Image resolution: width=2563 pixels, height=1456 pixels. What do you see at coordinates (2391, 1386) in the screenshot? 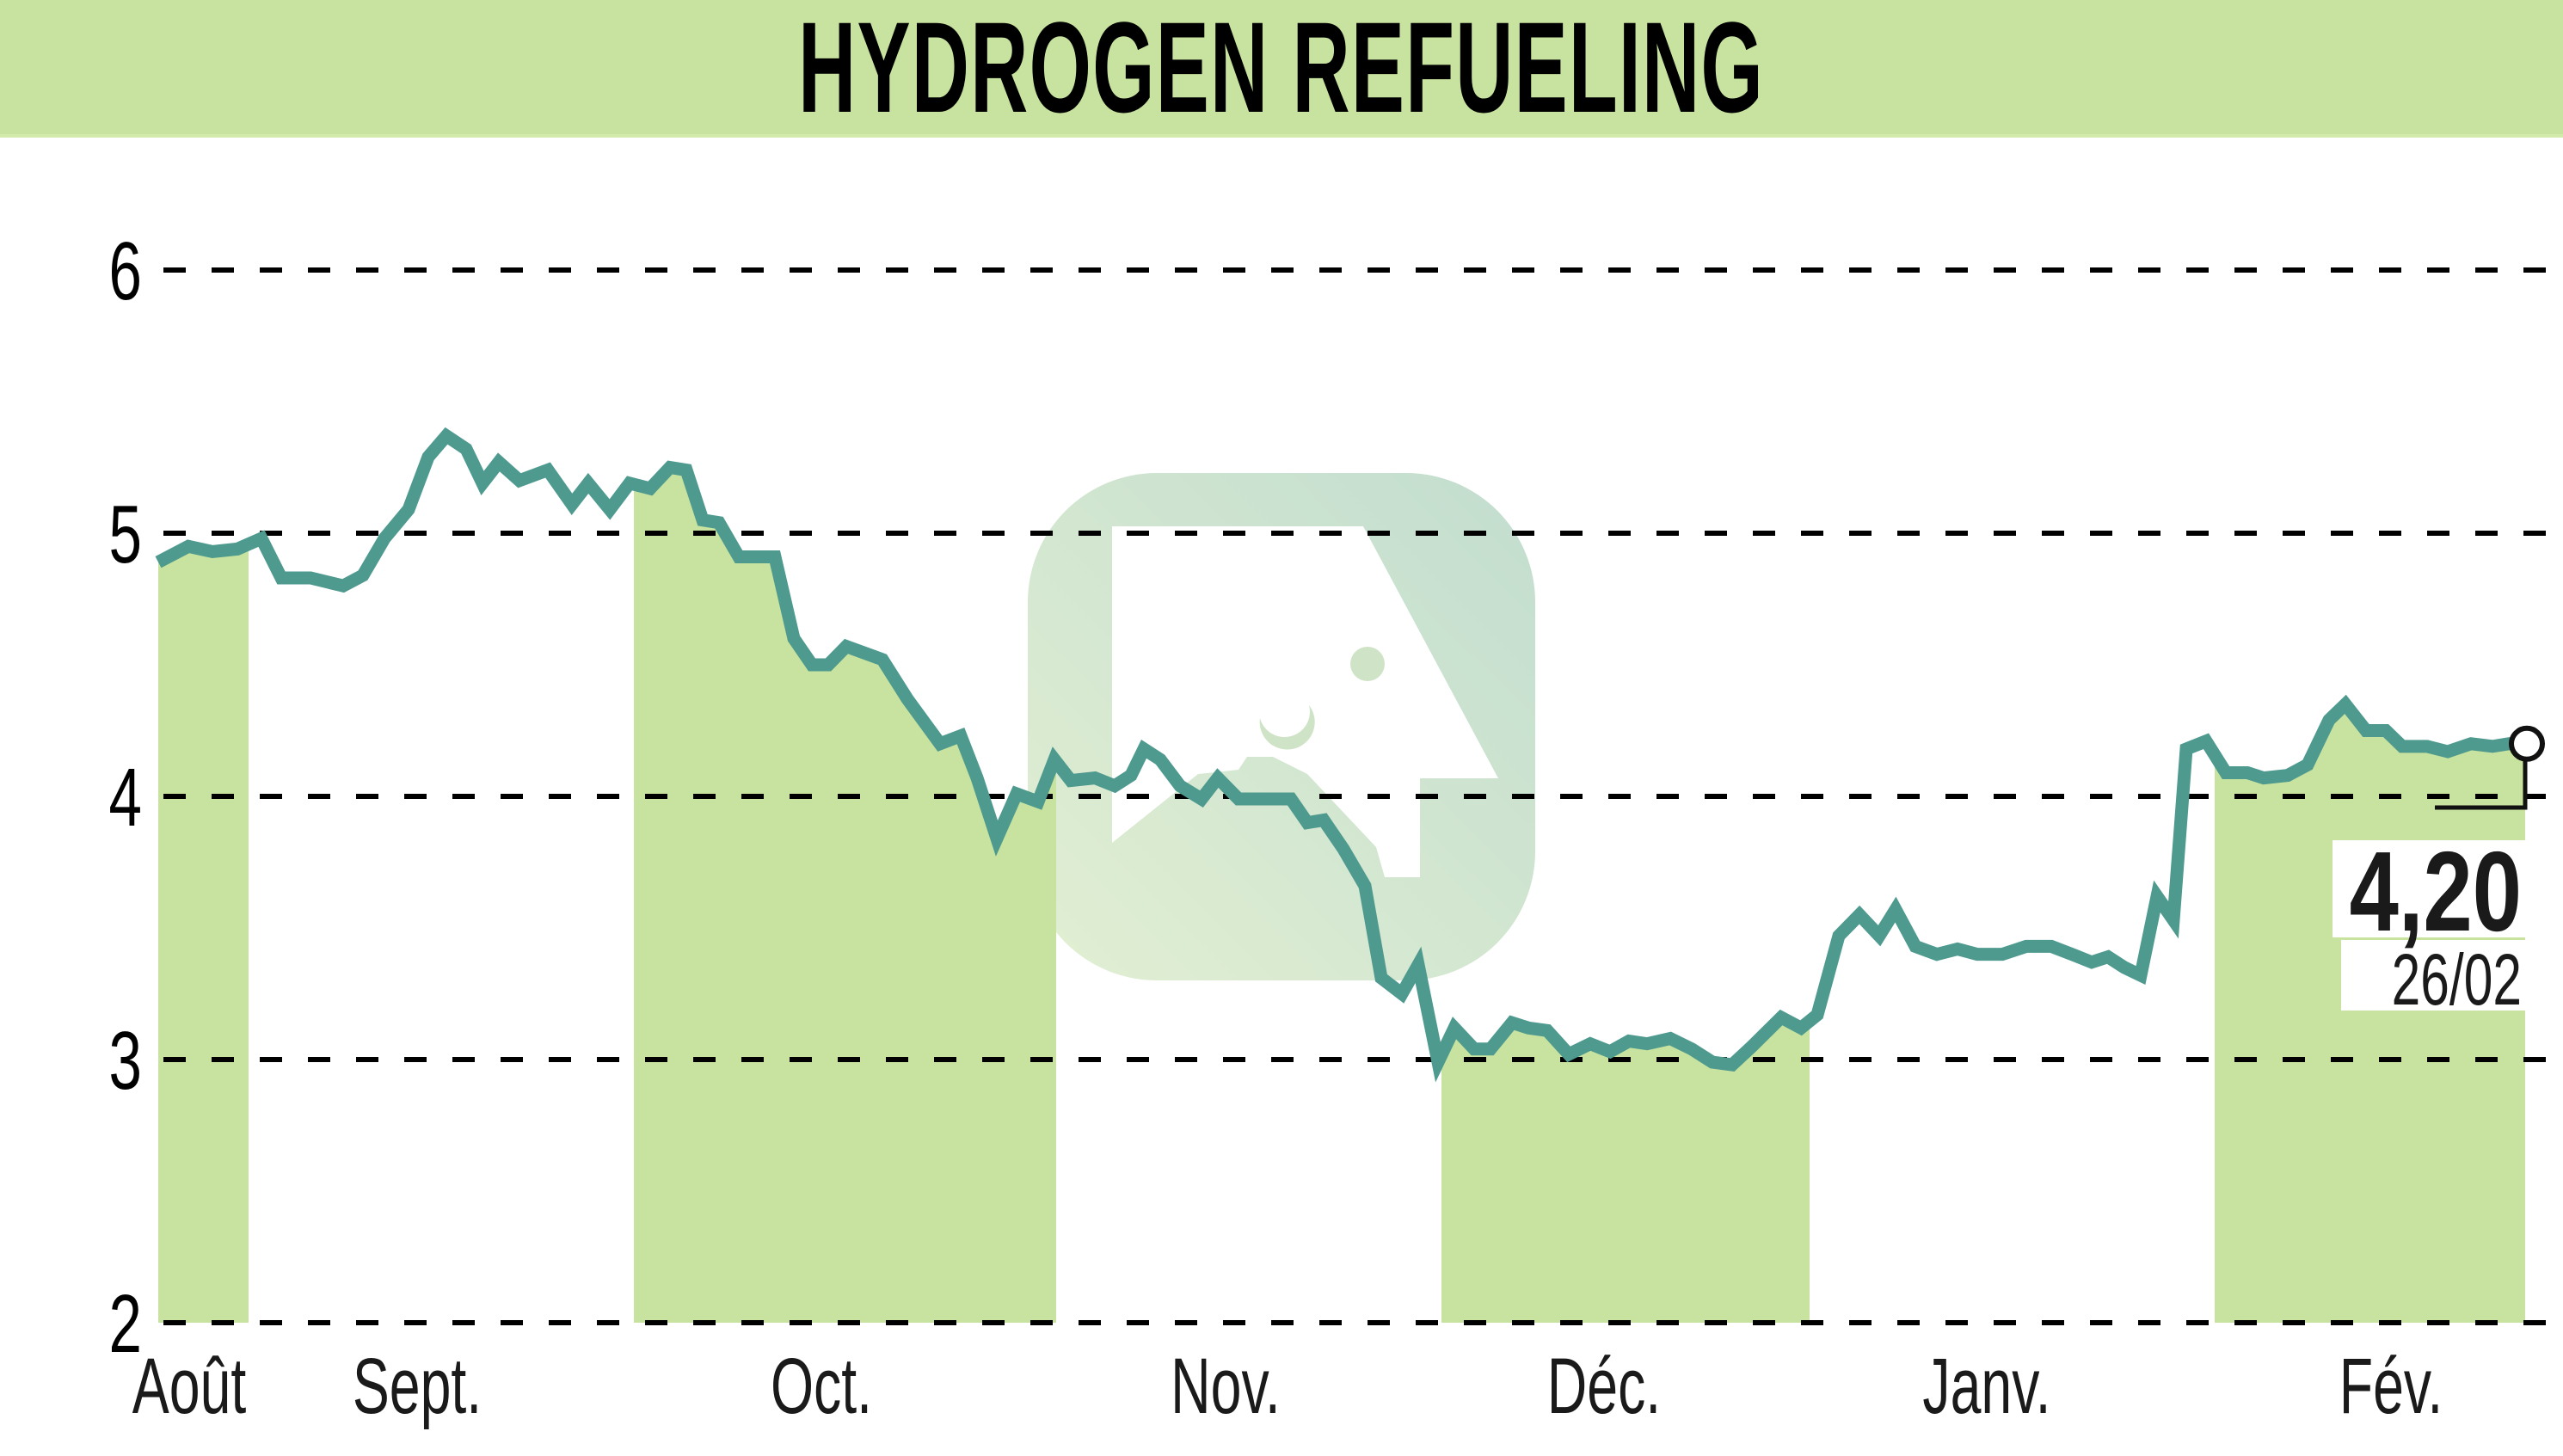
I see `x-tick-label: Fév.` at bounding box center [2391, 1386].